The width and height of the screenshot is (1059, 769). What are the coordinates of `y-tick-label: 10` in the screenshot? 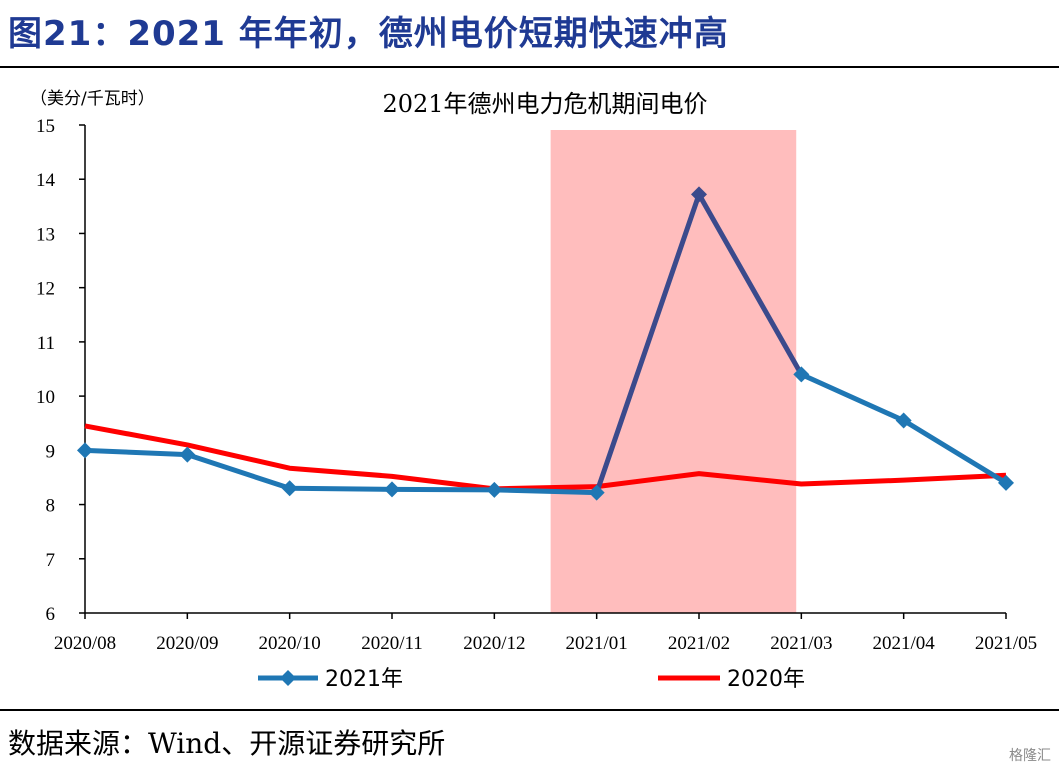 It's located at (45, 397).